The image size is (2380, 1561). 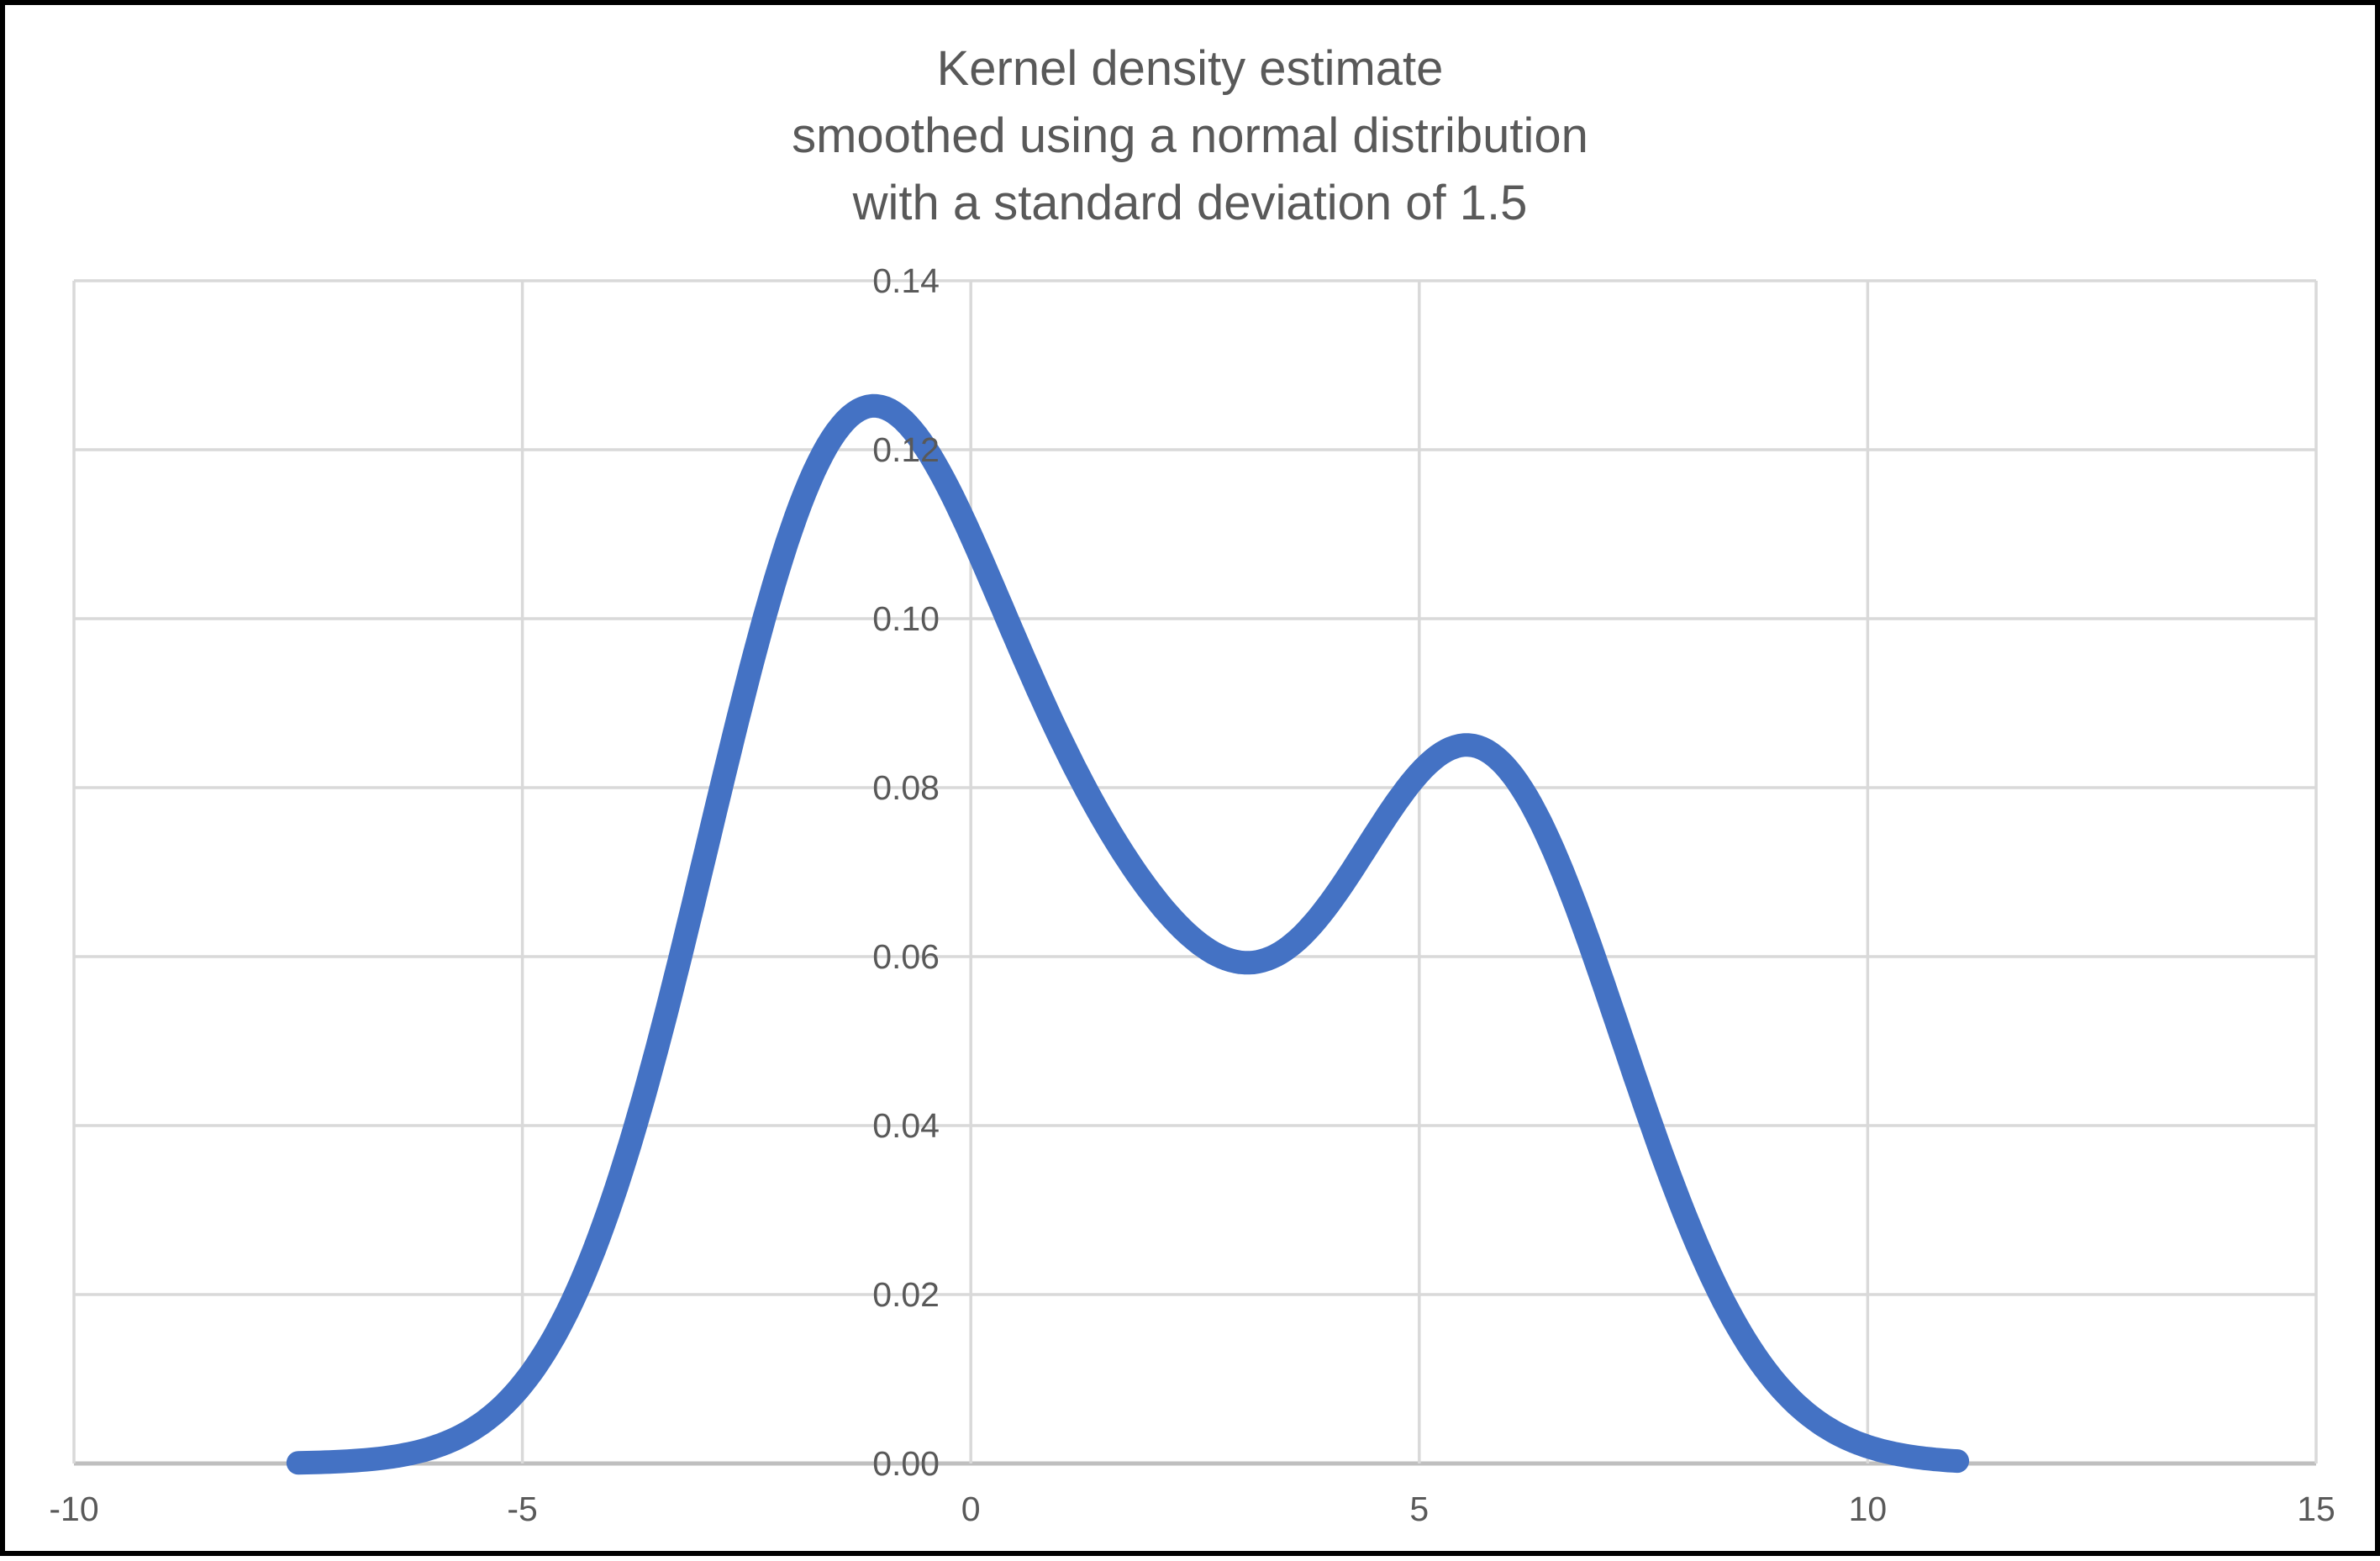 What do you see at coordinates (73, 1509) in the screenshot?
I see `x-axis-tick-label: -10` at bounding box center [73, 1509].